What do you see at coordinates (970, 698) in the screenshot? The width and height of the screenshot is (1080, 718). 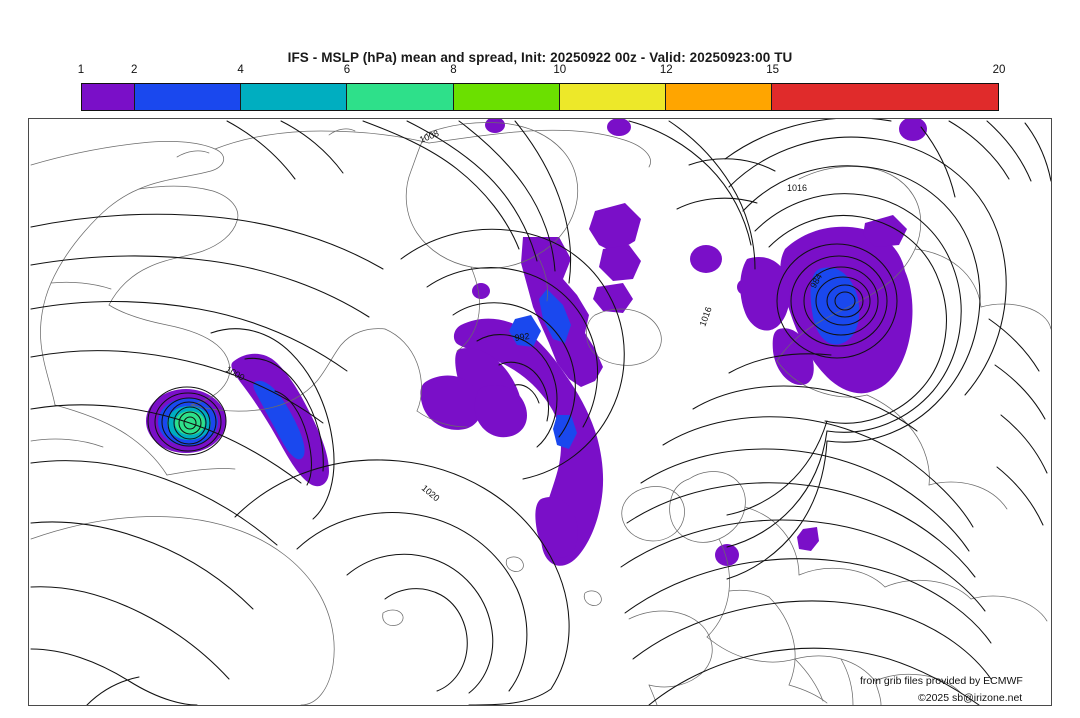 I see `credit-copyright: ©2025 sb@irizone.net` at bounding box center [970, 698].